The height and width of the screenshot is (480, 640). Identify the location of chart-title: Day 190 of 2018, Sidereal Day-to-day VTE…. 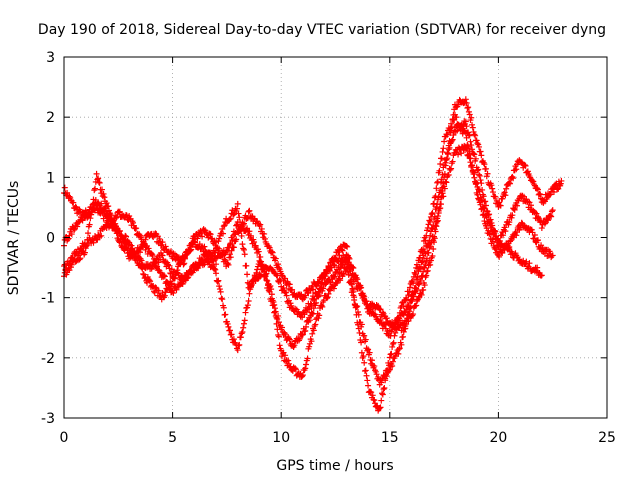
(322, 30).